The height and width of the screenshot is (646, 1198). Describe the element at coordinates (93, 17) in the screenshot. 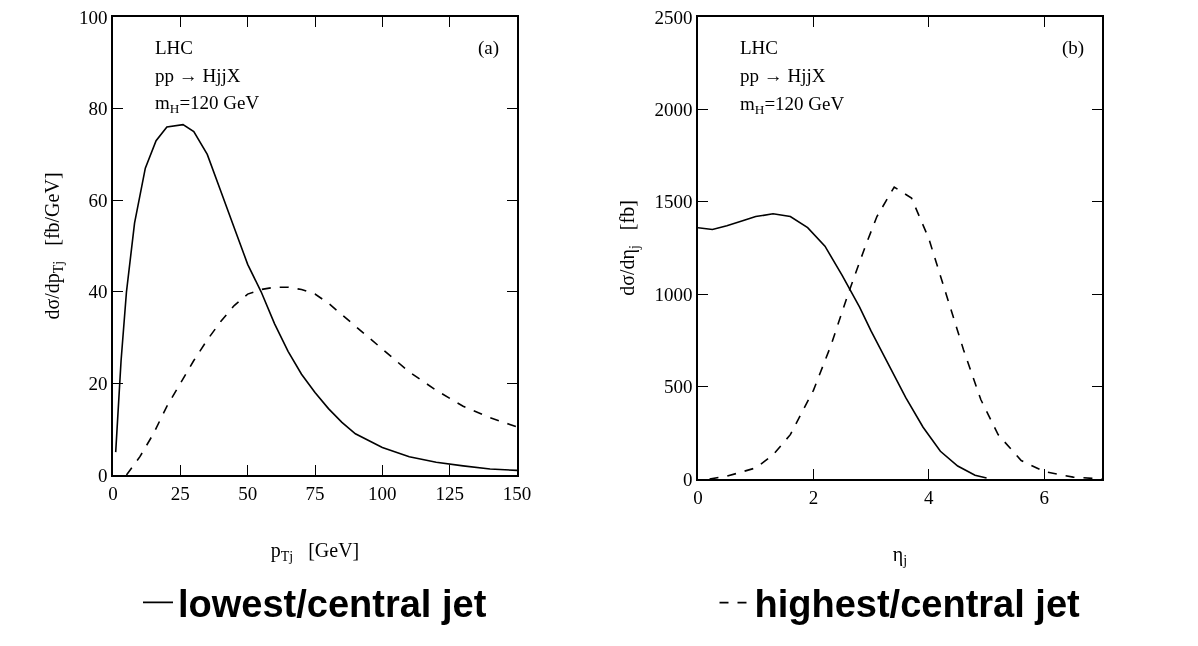

I see `y-tick-label: 100` at that location.